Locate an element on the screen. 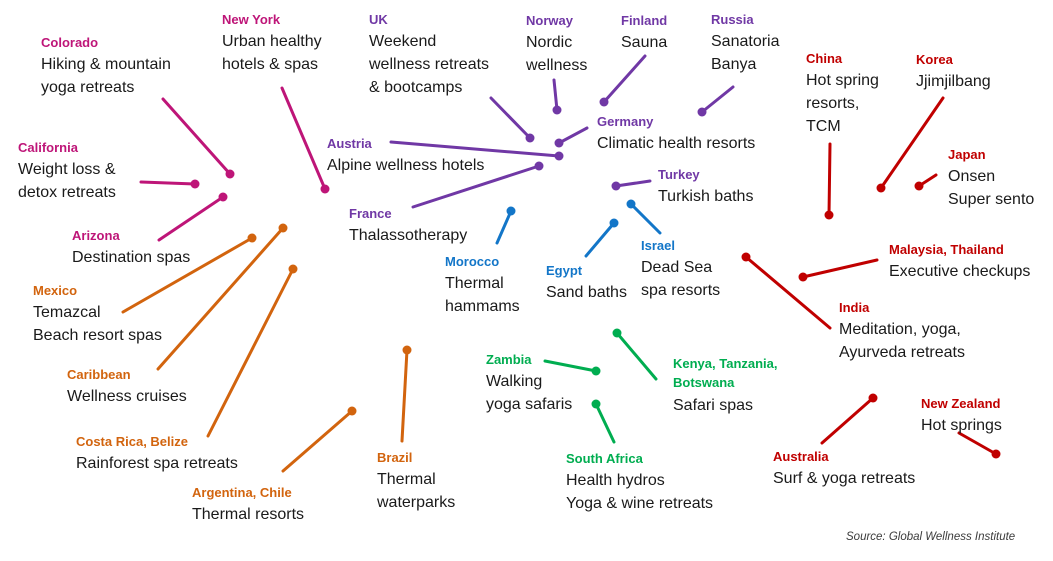 Image resolution: width=1053 pixels, height=561 pixels. label-arizona: Arizona Destination spas is located at coordinates (131, 247).